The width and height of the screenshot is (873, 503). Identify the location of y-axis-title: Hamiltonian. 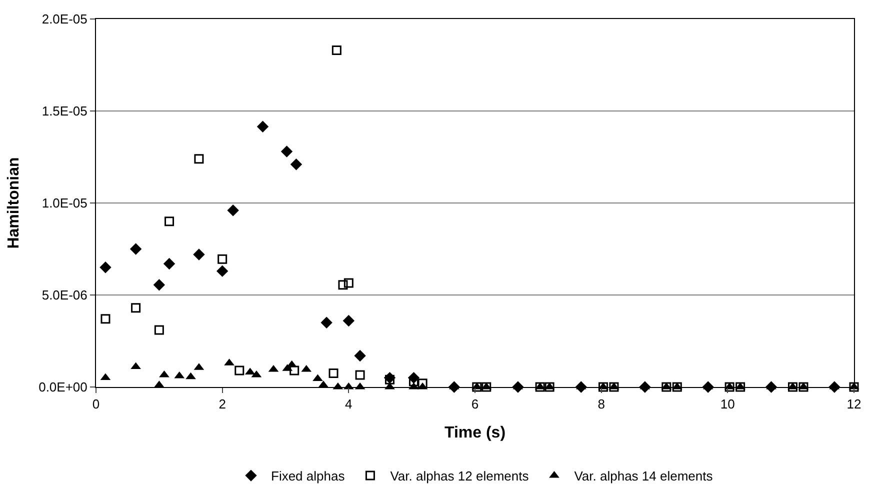
(14, 203).